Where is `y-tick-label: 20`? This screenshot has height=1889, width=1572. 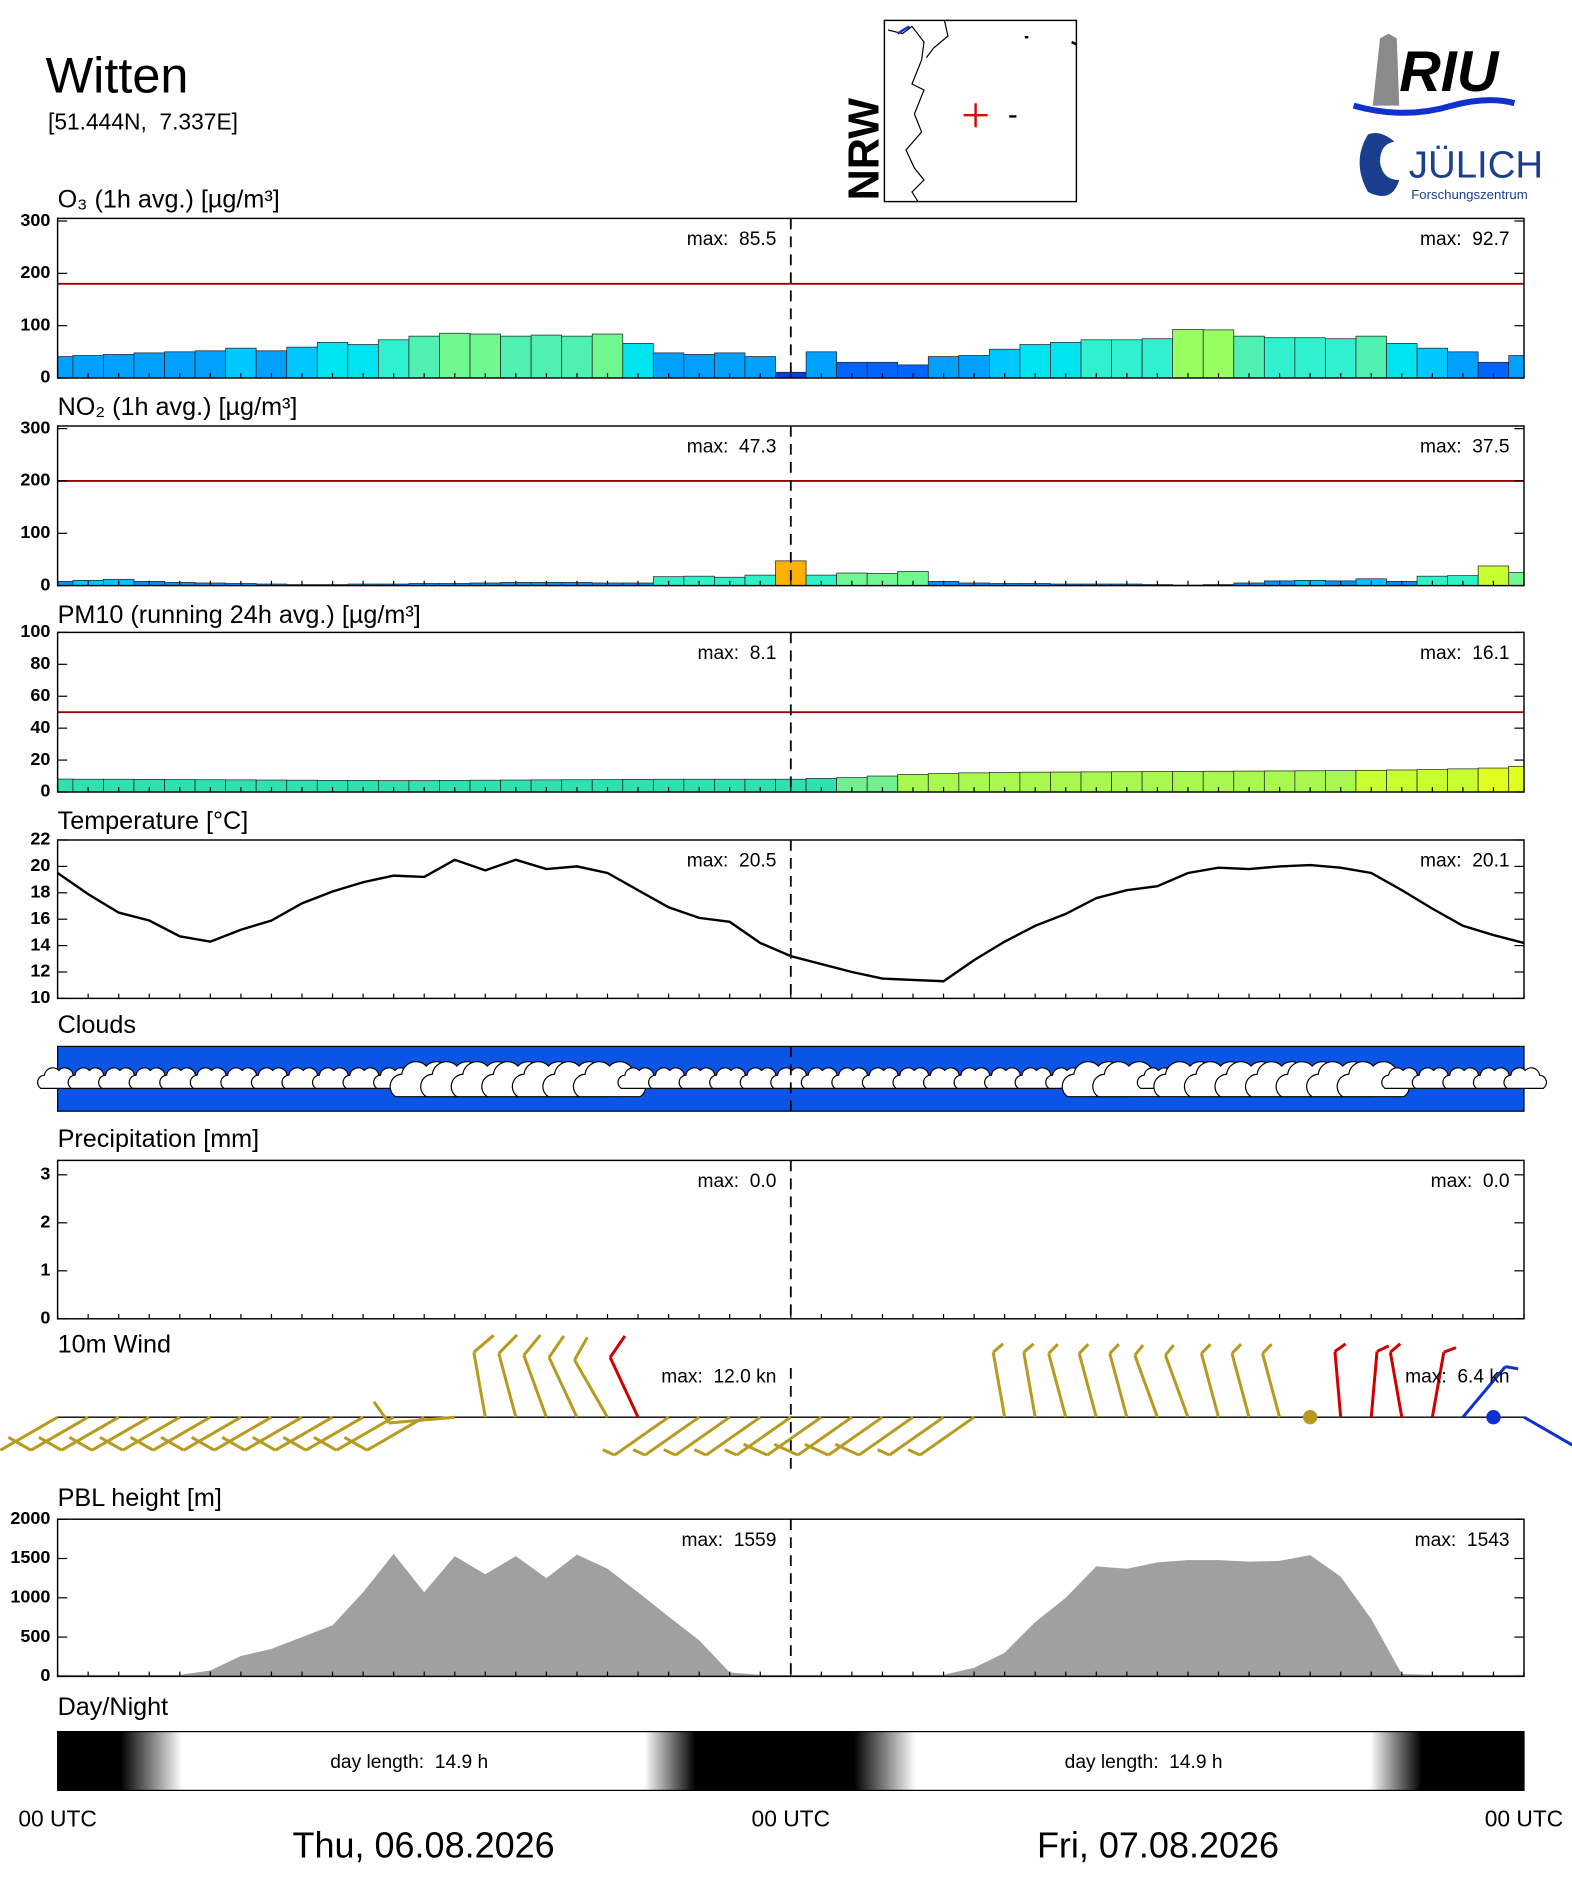
y-tick-label: 20 is located at coordinates (40, 759).